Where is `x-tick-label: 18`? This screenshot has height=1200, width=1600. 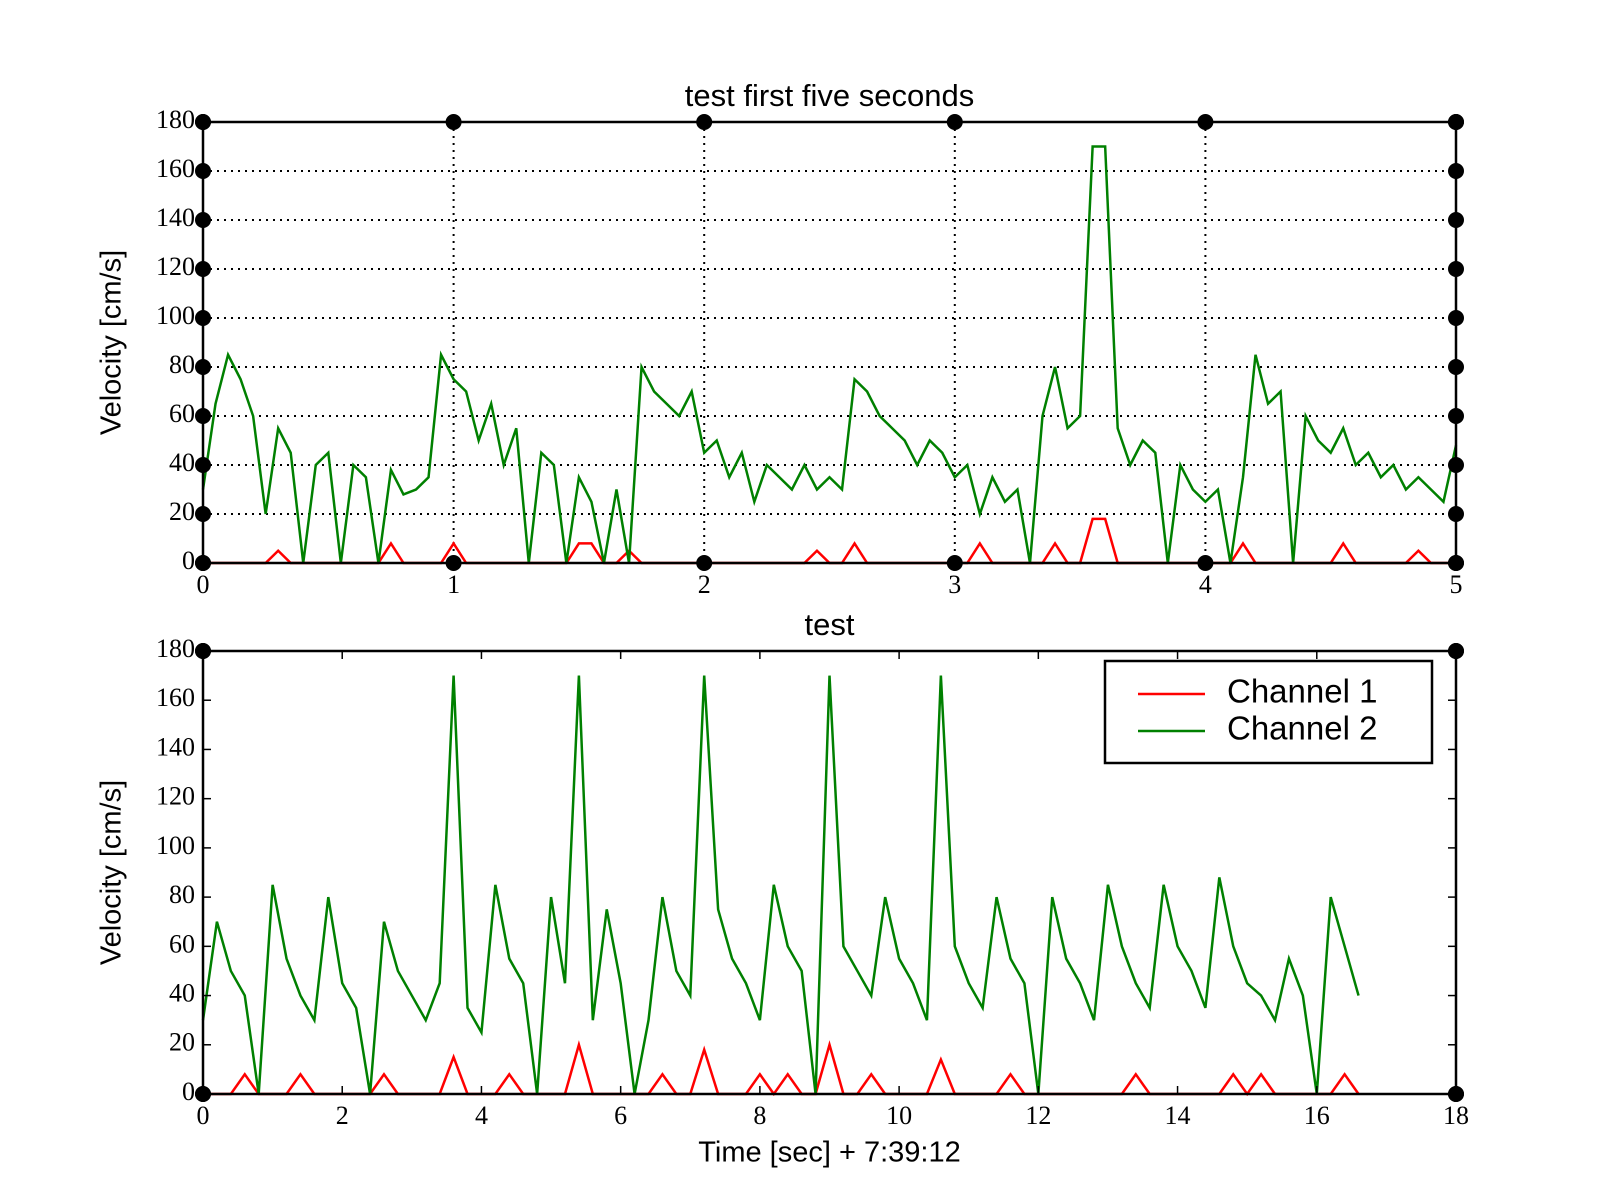
x-tick-label: 18 is located at coordinates (1456, 1115).